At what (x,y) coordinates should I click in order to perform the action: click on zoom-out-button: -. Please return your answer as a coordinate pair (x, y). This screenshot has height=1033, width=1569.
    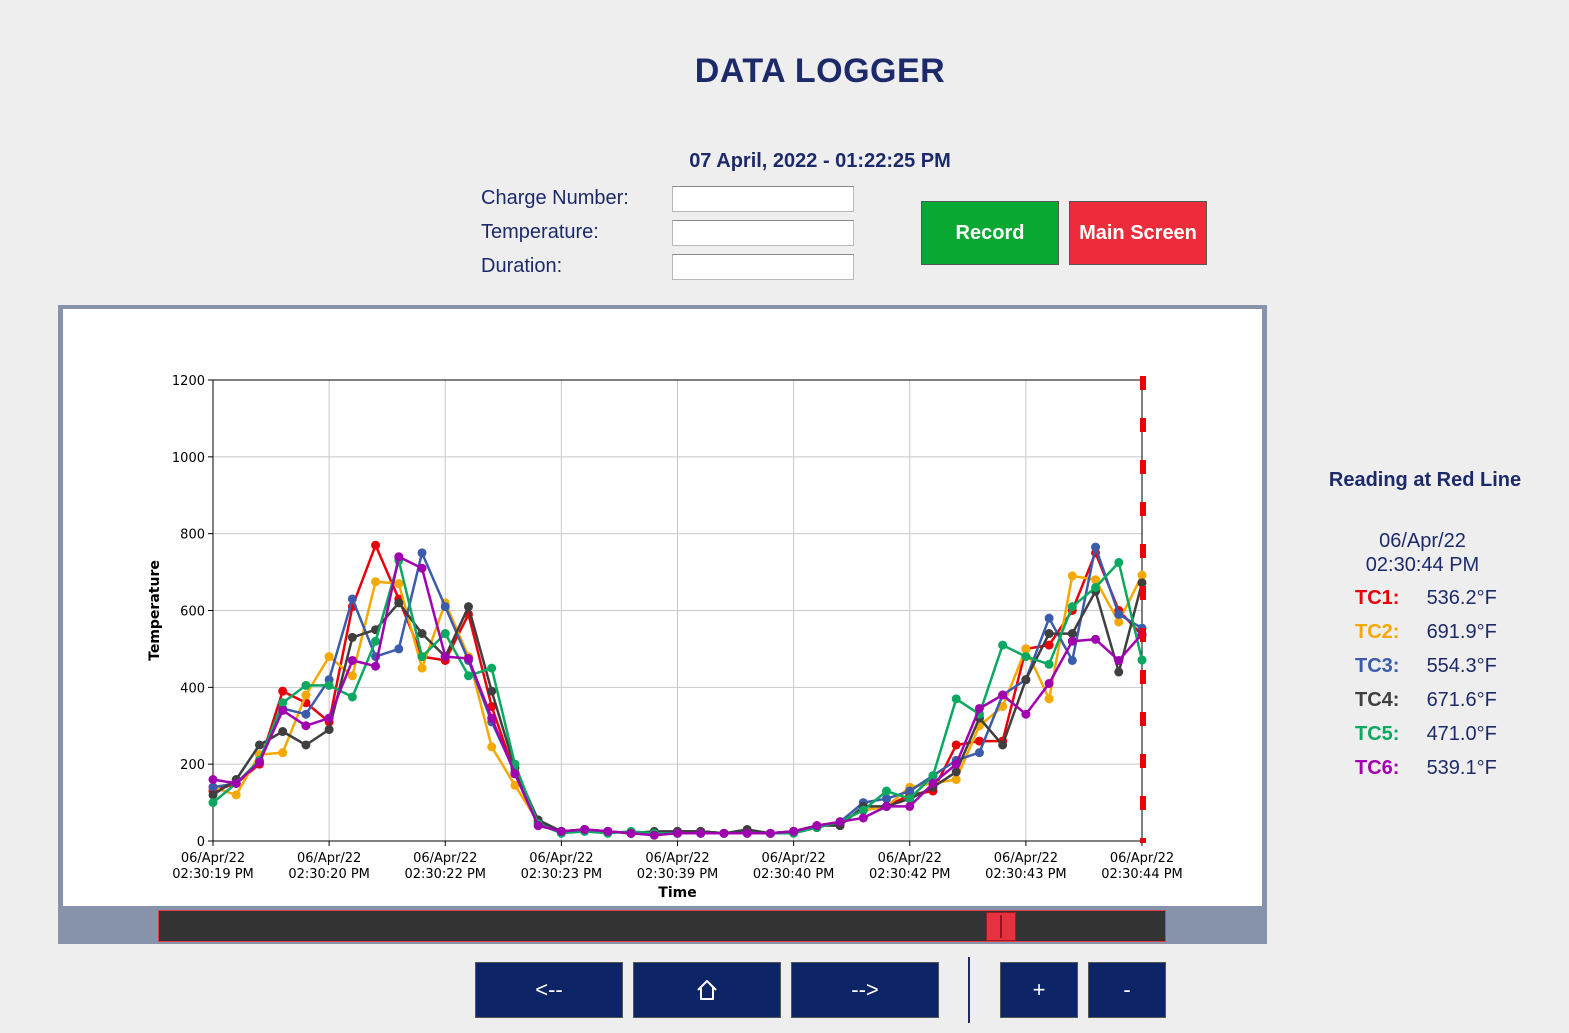
    Looking at the image, I should click on (1127, 990).